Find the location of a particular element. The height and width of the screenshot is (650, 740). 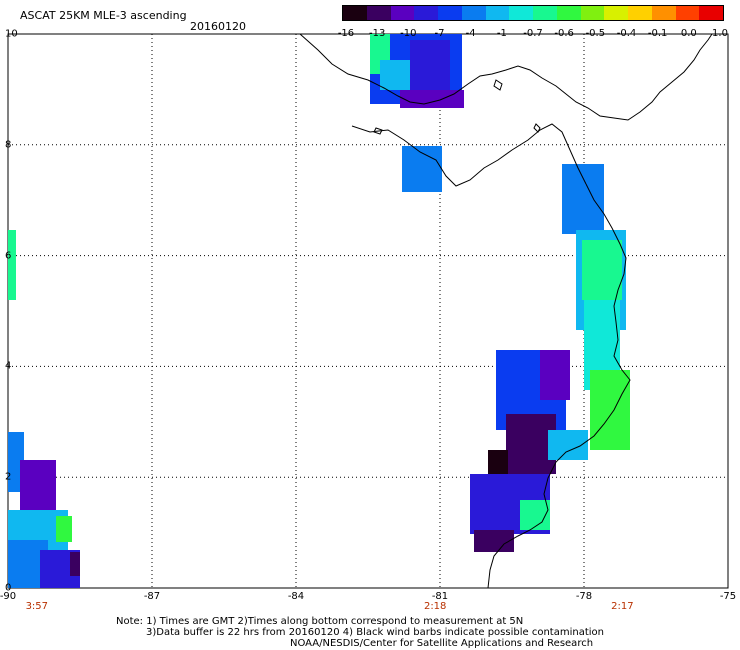

colorbar-tick-label: -0.5 is located at coordinates (595, 33).